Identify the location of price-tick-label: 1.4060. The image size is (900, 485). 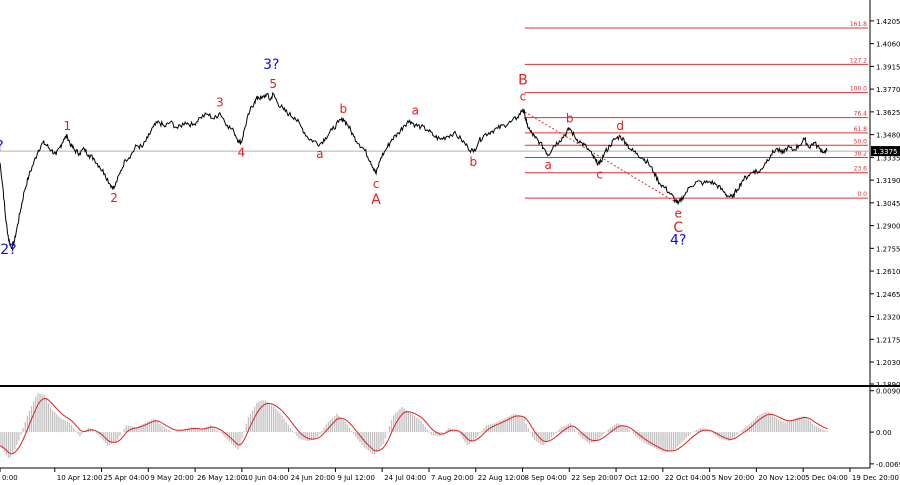
(888, 45).